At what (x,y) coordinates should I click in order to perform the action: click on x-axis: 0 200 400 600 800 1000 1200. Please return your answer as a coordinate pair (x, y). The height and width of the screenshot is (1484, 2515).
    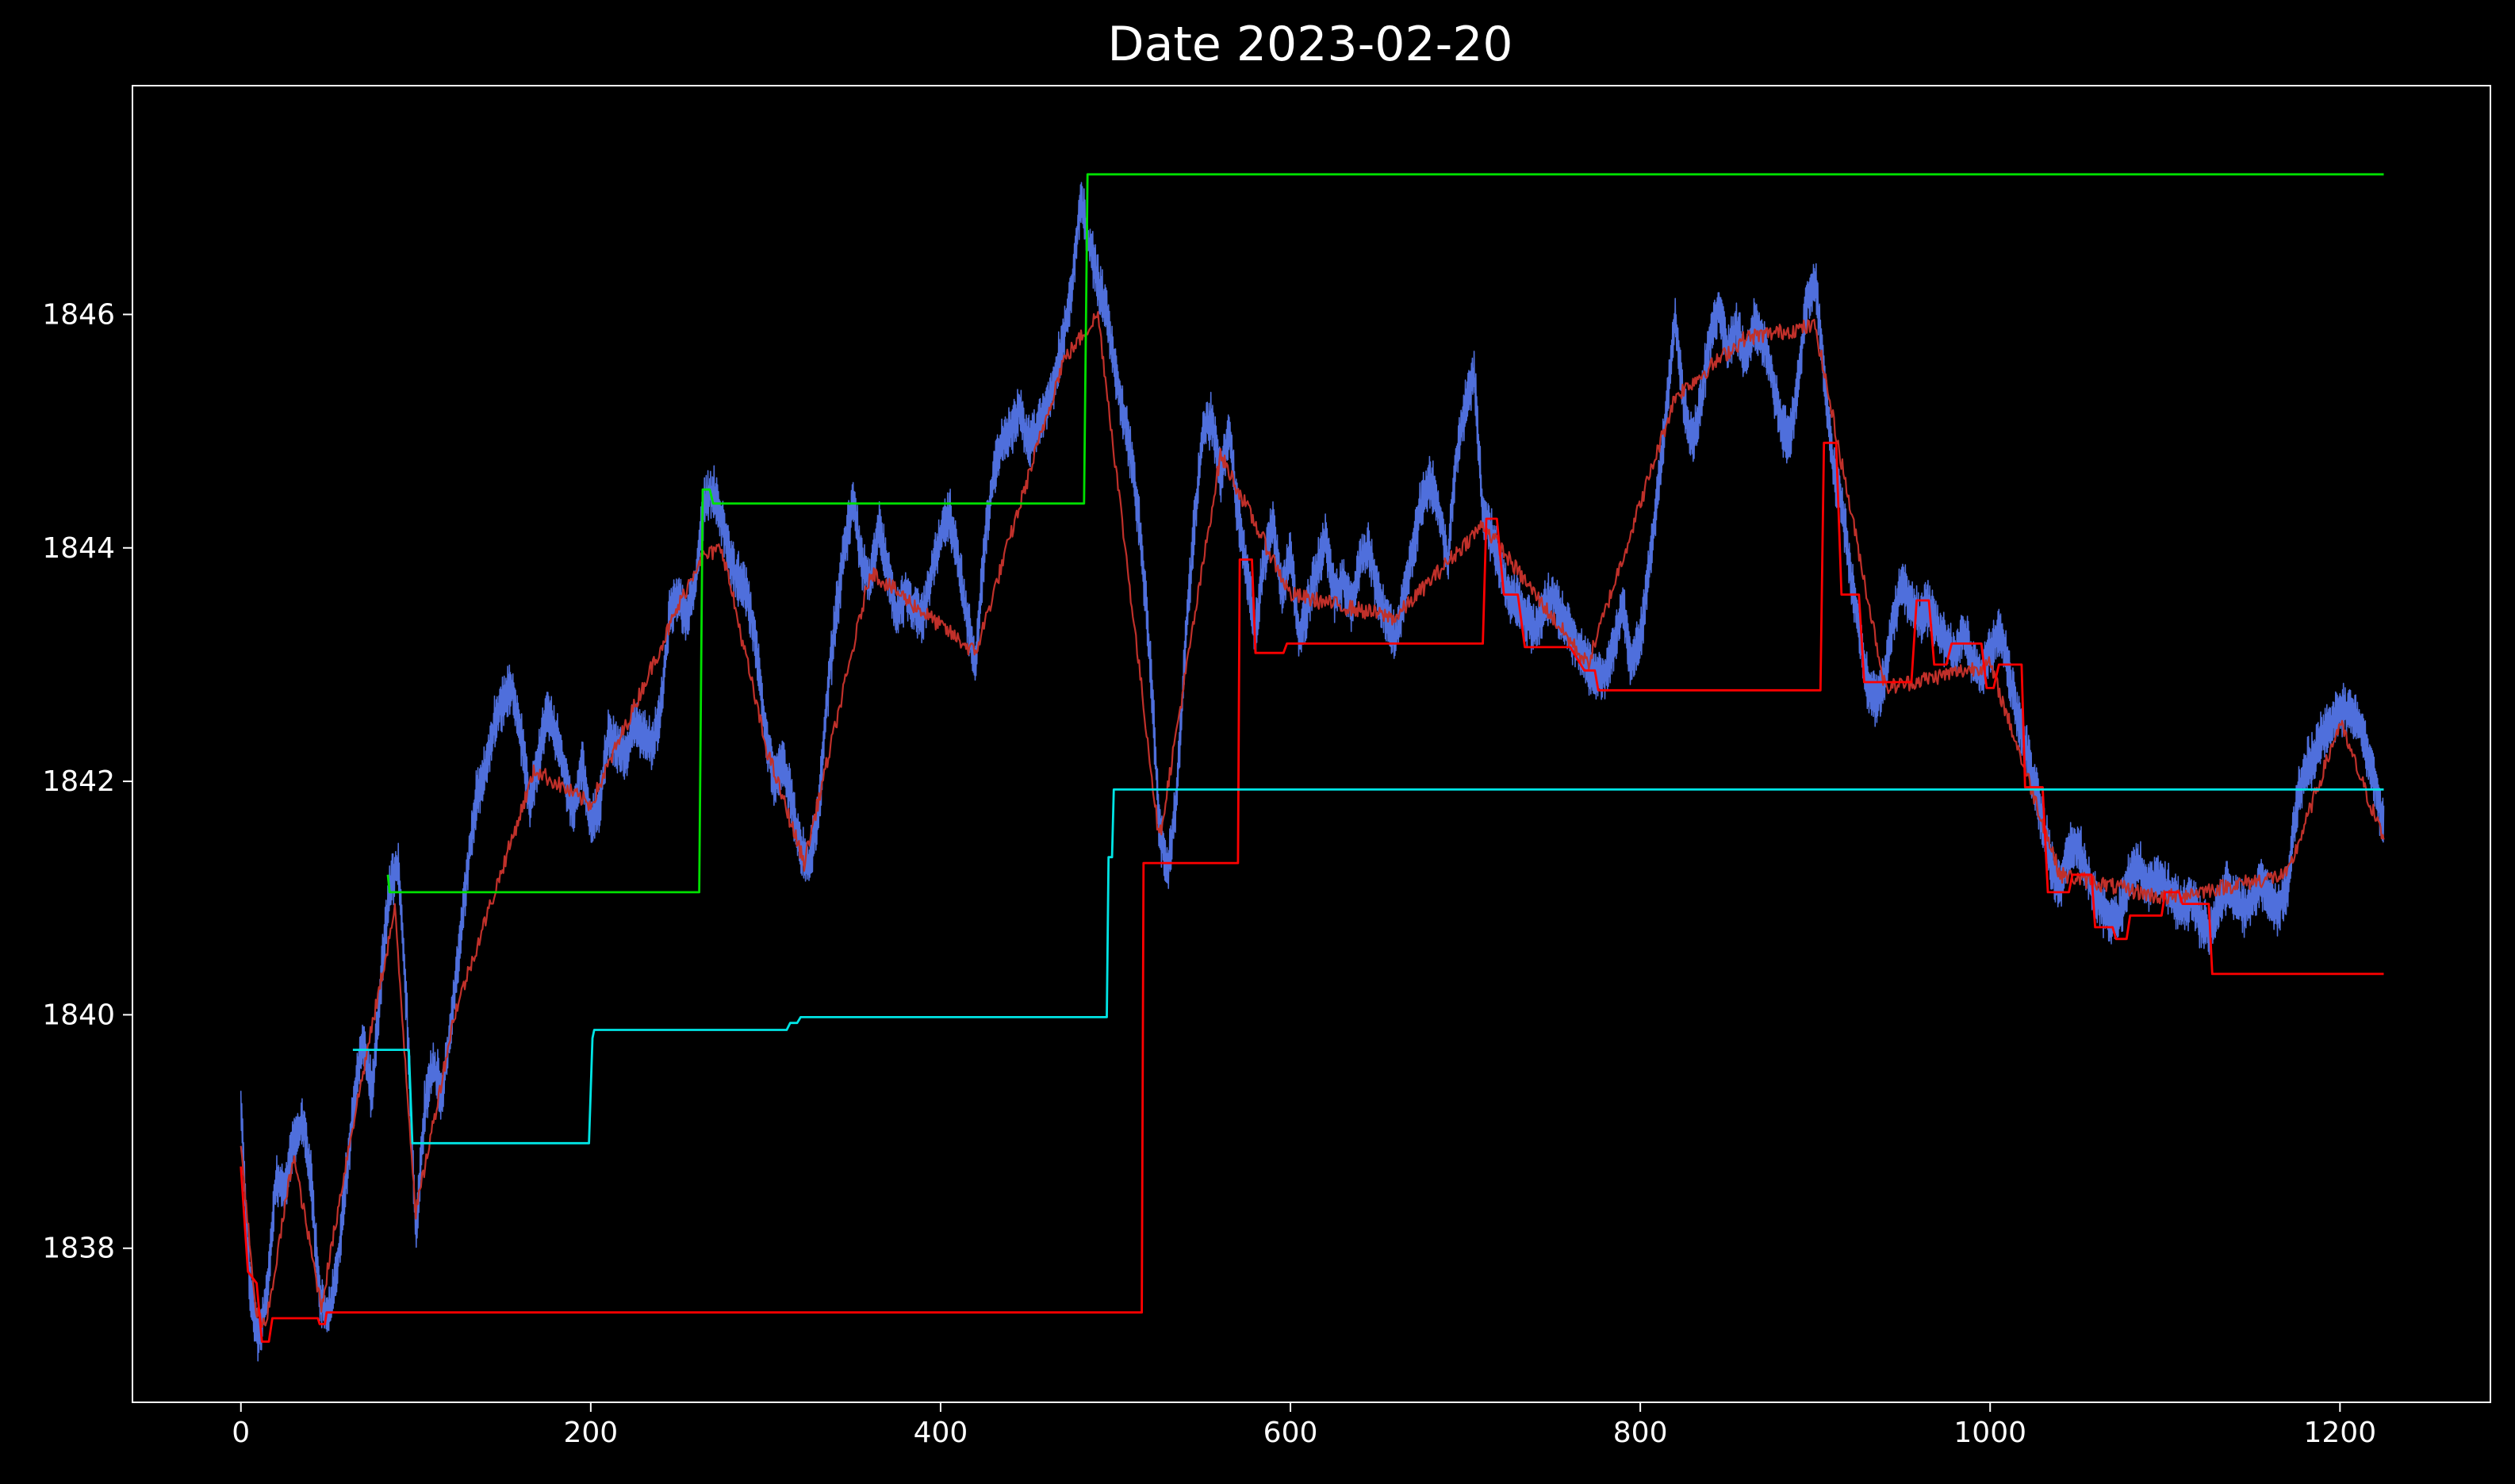
    Looking at the image, I should click on (1304, 1426).